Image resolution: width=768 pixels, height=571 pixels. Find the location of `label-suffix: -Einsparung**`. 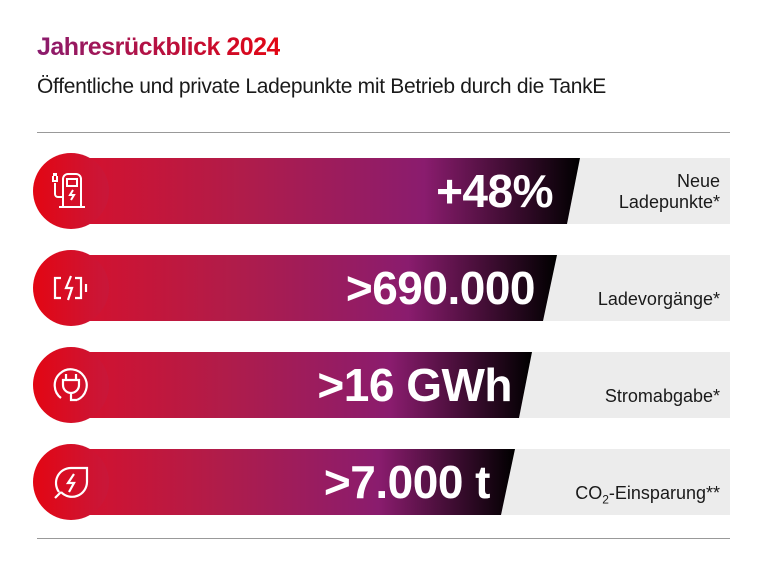

label-suffix: -Einsparung** is located at coordinates (664, 493).